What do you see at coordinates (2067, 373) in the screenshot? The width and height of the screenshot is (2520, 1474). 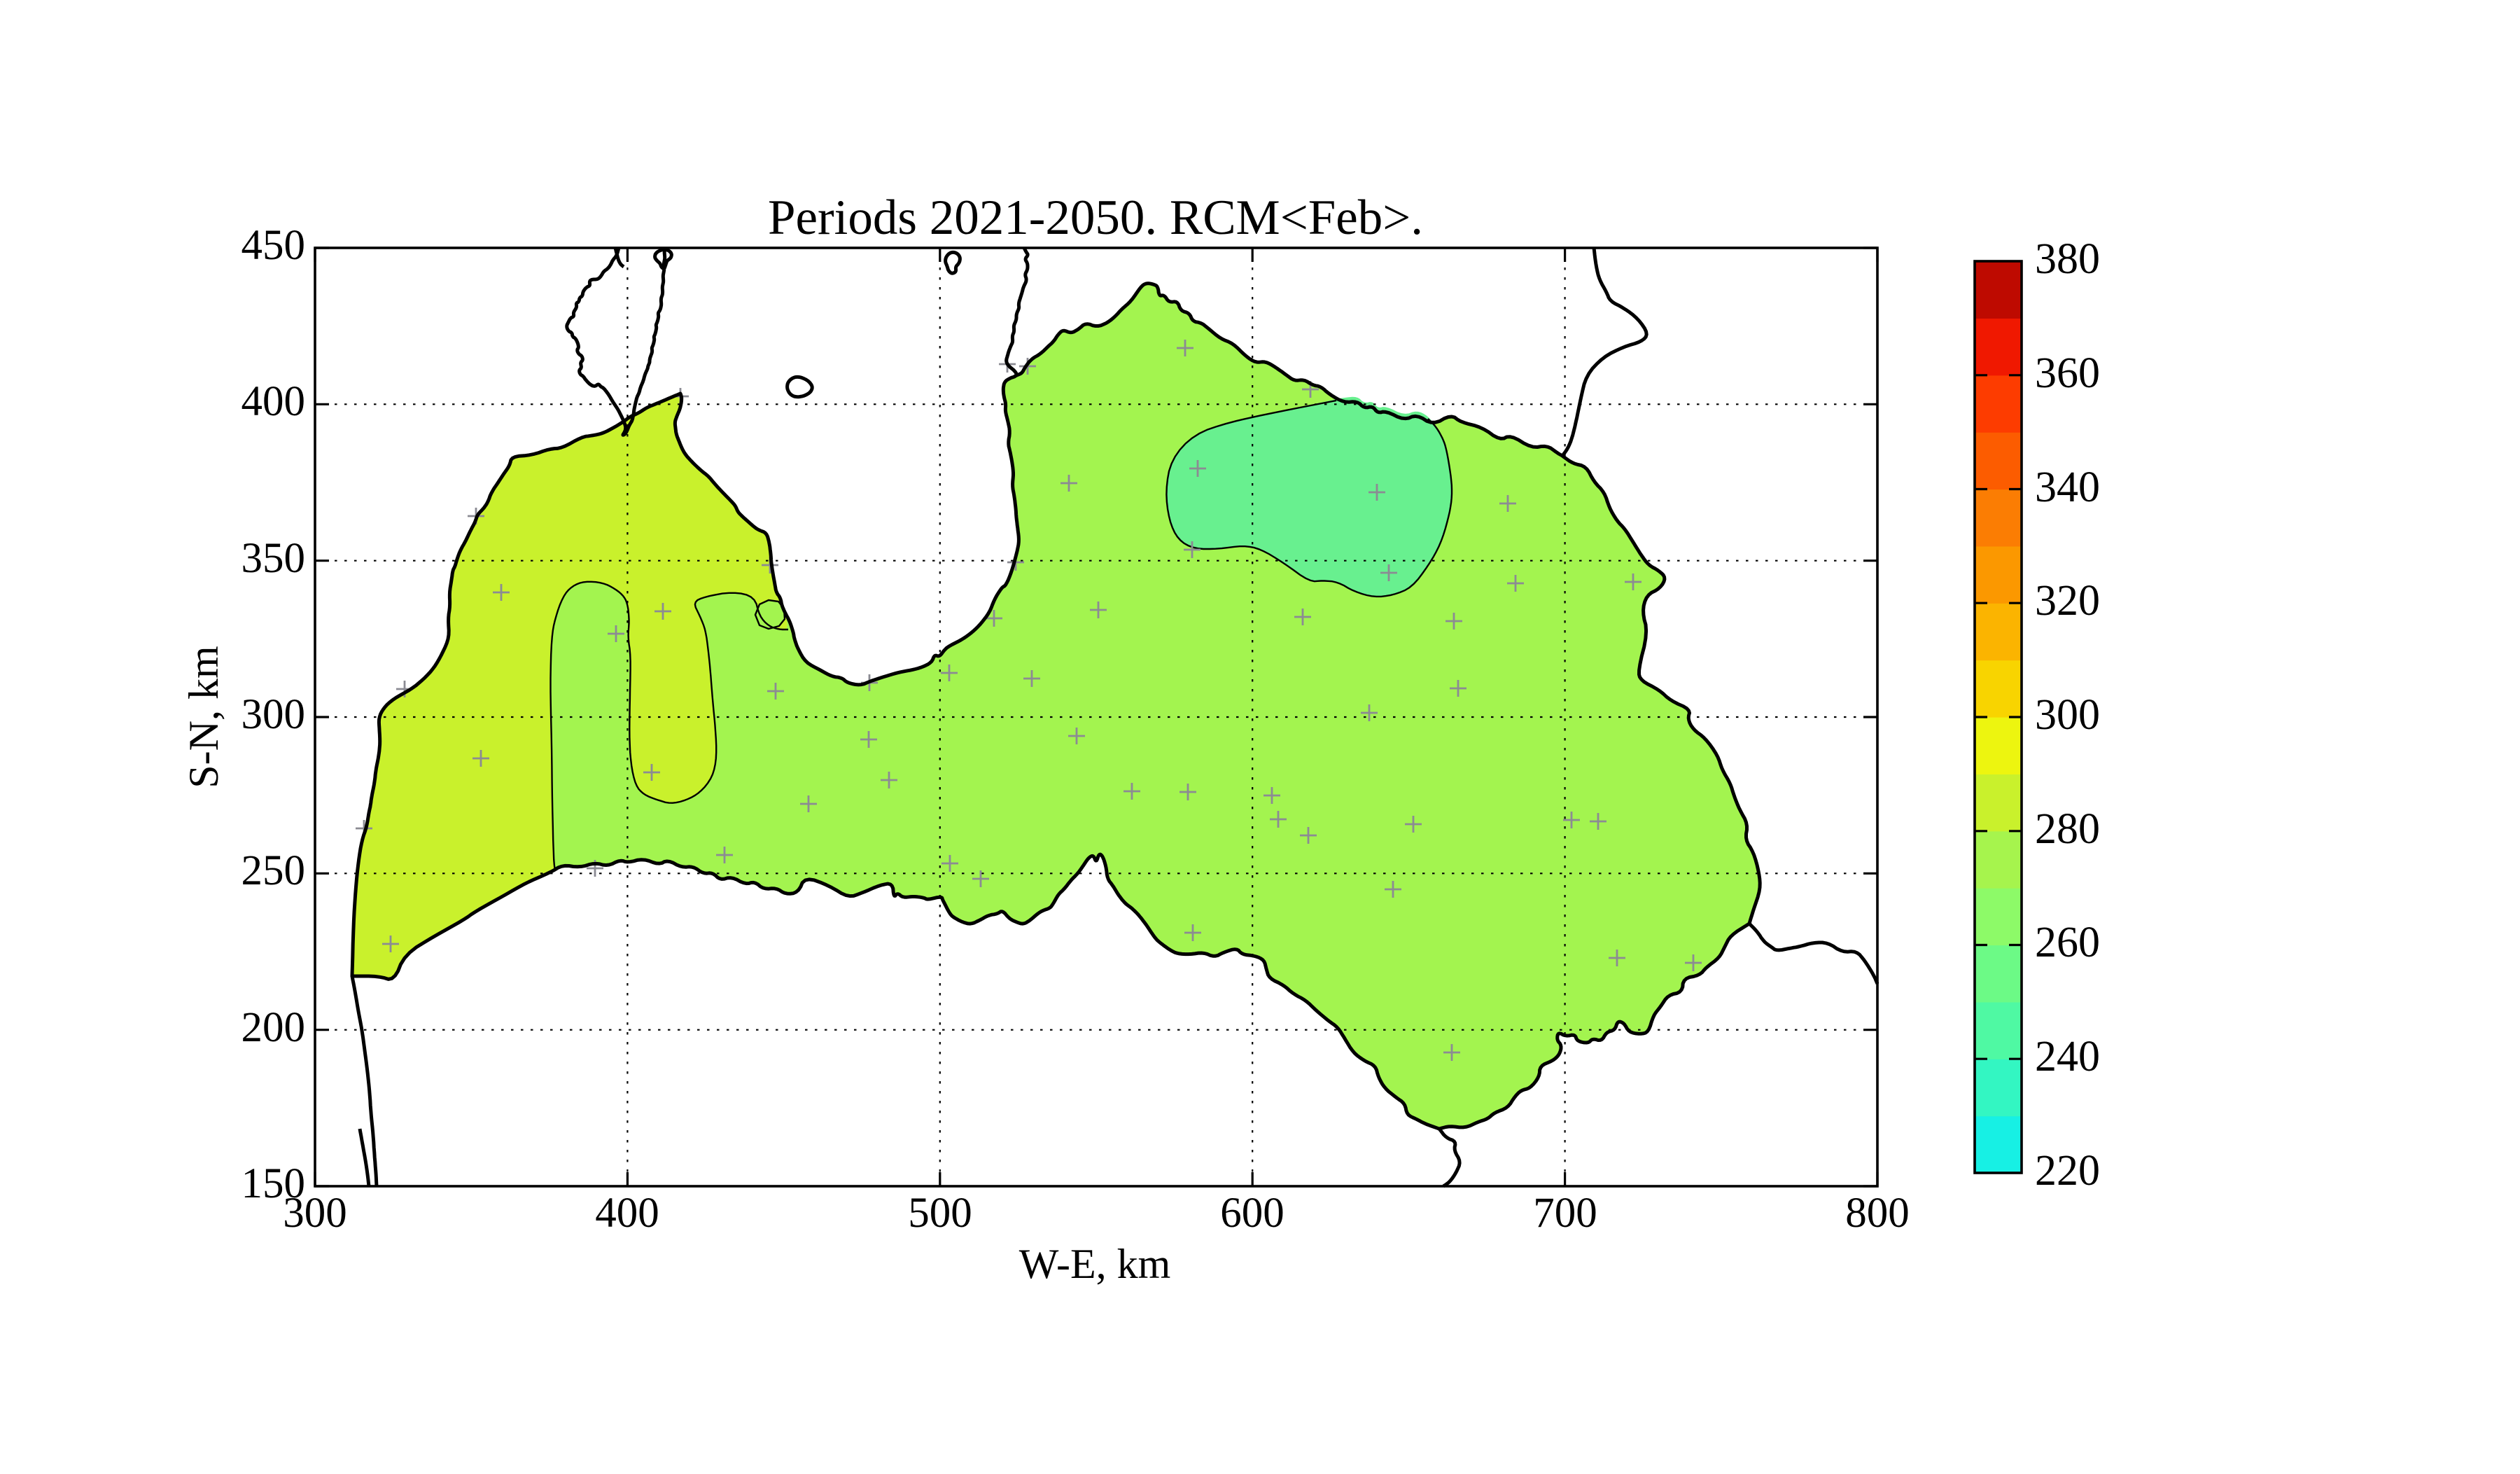 I see `svg-text: 360` at bounding box center [2067, 373].